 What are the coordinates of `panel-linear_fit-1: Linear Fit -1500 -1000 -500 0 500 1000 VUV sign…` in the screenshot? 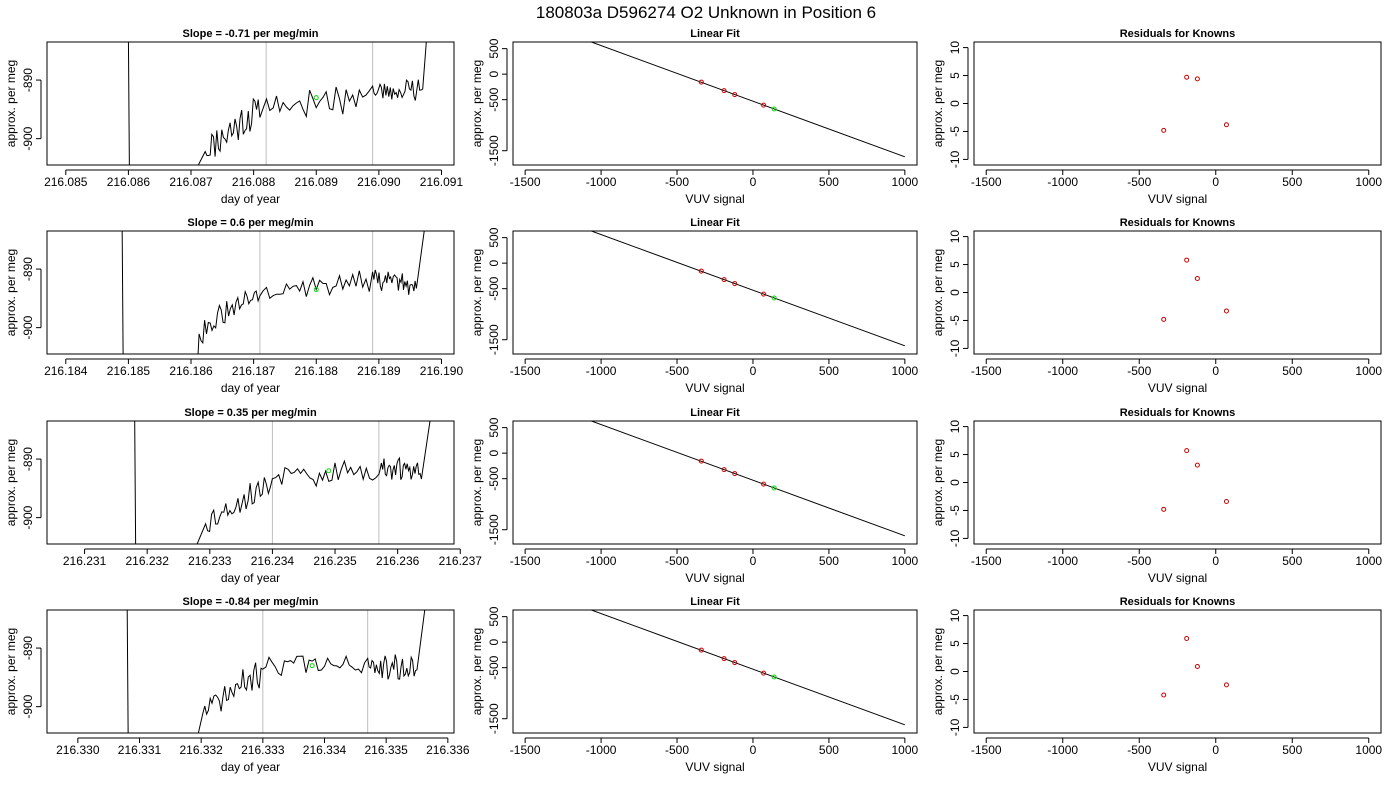 It's located at (694, 117).